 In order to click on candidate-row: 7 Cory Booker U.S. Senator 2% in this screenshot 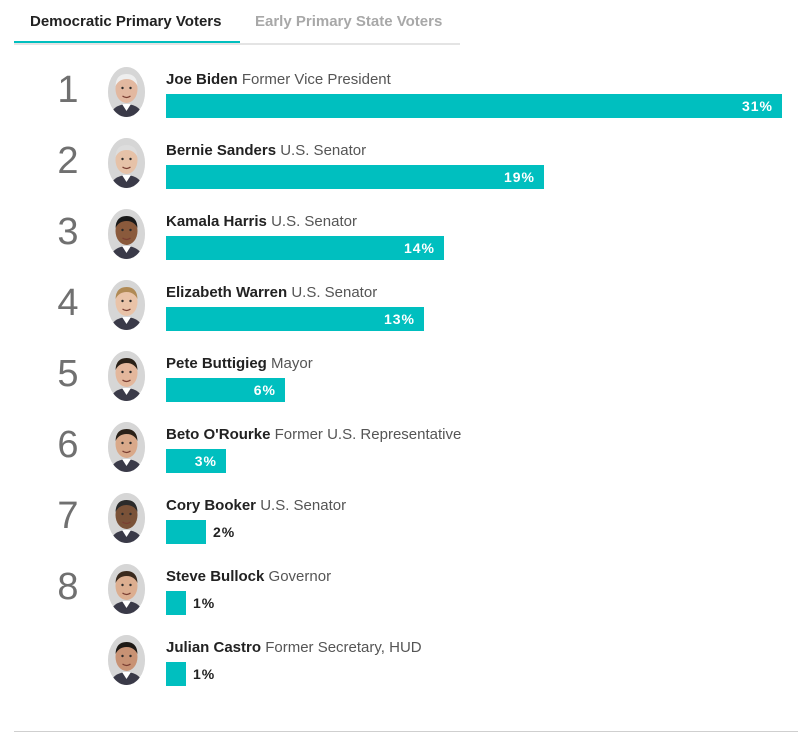, I will do `click(400, 528)`.